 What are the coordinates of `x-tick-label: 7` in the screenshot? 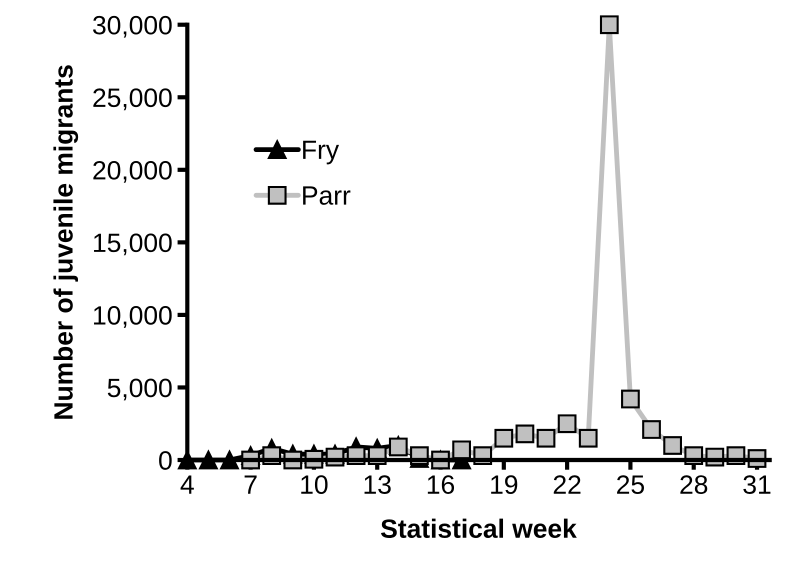 It's located at (250, 485).